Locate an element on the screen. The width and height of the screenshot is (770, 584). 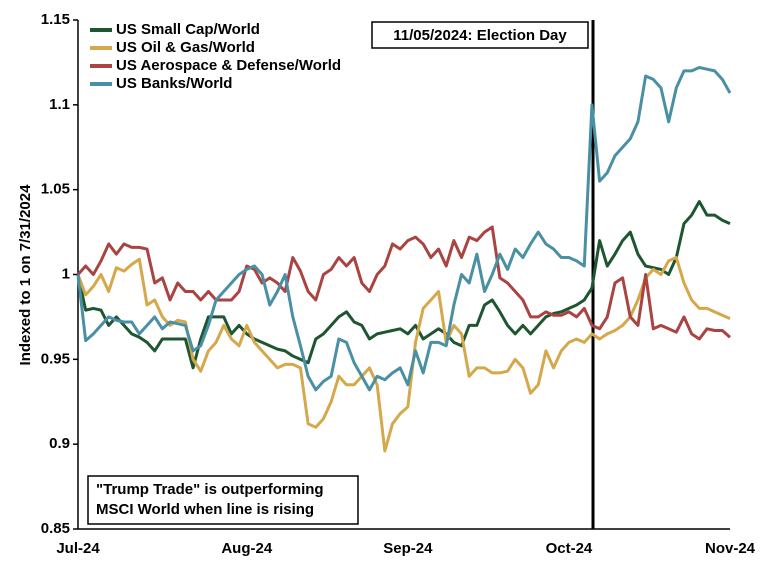
legend-label: US Aerospace & Defense/World is located at coordinates (228, 65).